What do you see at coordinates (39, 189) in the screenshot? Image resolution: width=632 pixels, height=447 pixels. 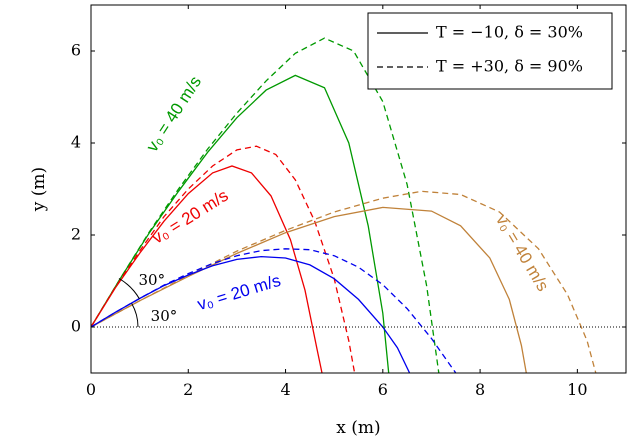 I see `y-axis-title: y (m)` at bounding box center [39, 189].